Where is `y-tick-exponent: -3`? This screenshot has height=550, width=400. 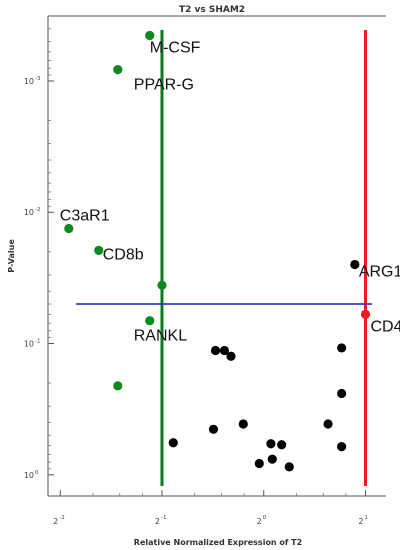 y-tick-exponent: -3 is located at coordinates (38, 79).